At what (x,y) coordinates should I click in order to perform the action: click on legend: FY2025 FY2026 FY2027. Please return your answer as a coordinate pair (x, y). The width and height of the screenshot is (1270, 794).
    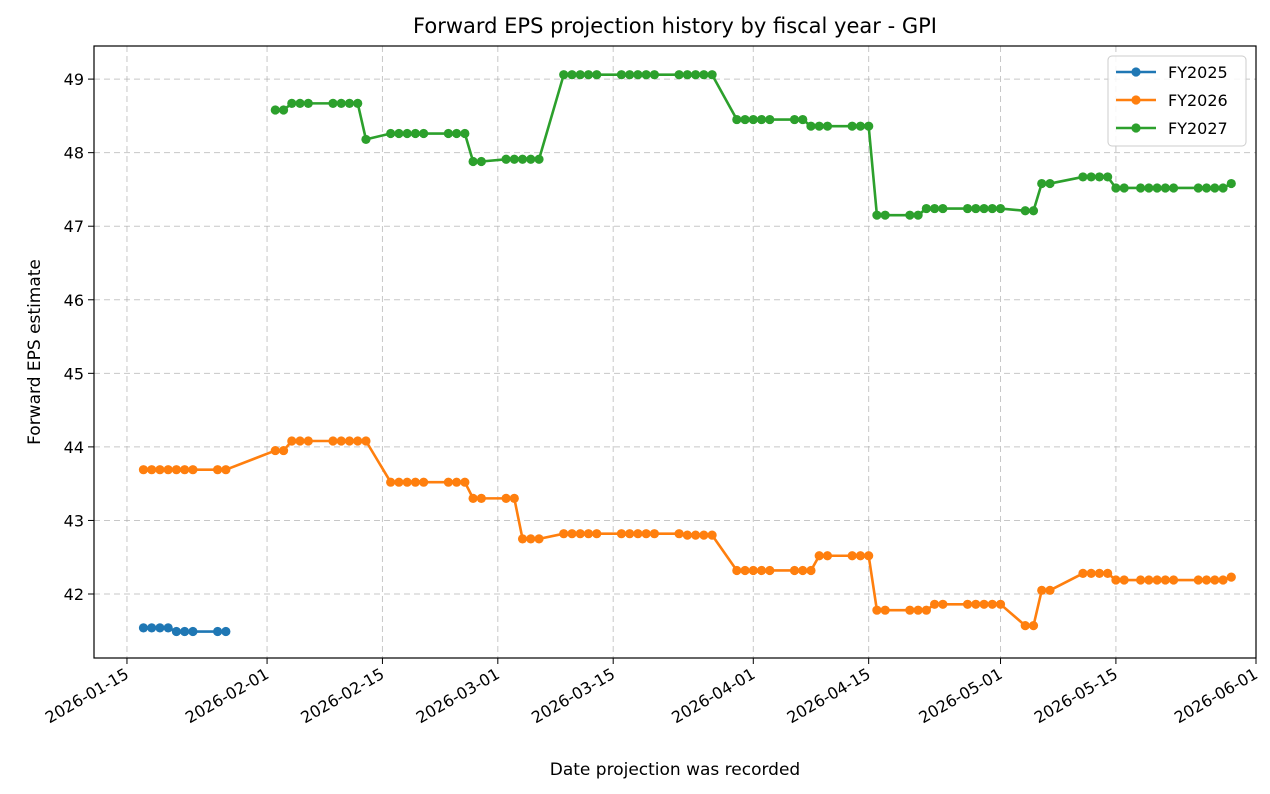
    Looking at the image, I should click on (1177, 101).